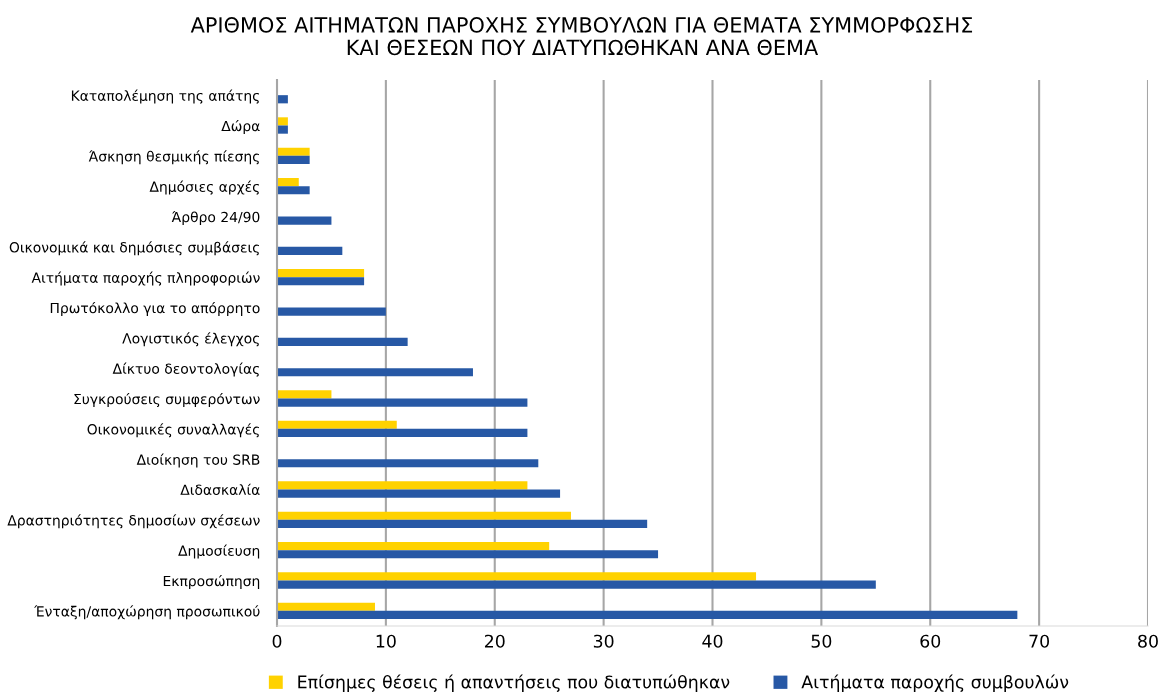 The height and width of the screenshot is (696, 1164). I want to click on x-tick-label: 10, so click(386, 641).